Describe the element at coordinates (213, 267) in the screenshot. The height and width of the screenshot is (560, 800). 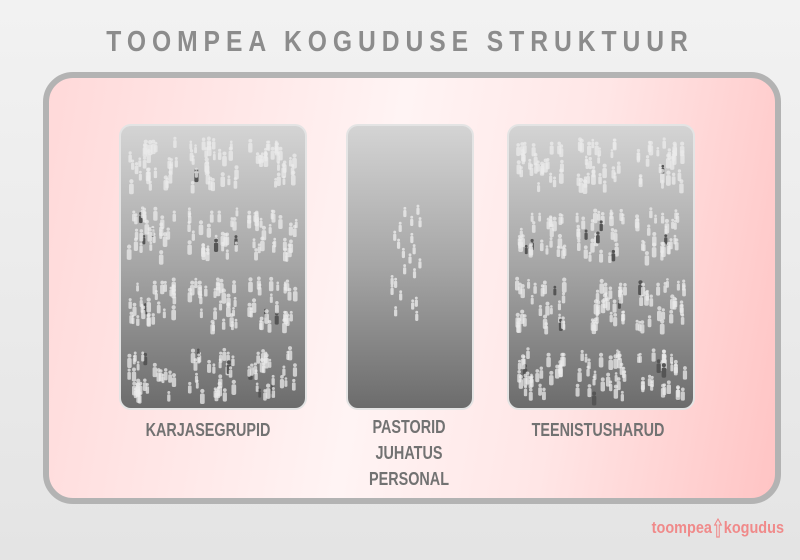
I see `panel-karjasegrupid` at that location.